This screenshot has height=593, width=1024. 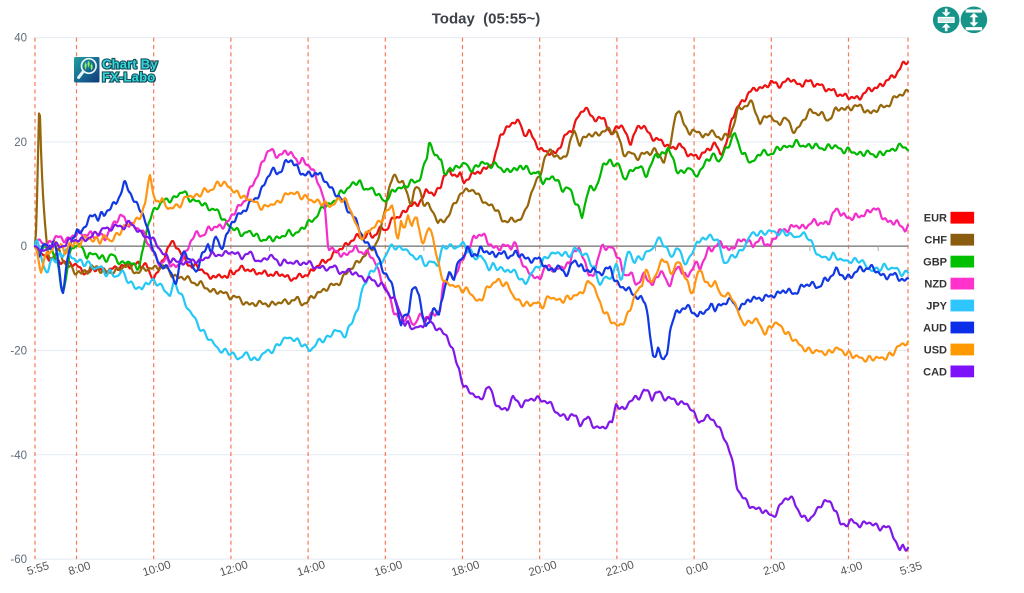 What do you see at coordinates (935, 351) in the screenshot?
I see `svg-text: USD` at bounding box center [935, 351].